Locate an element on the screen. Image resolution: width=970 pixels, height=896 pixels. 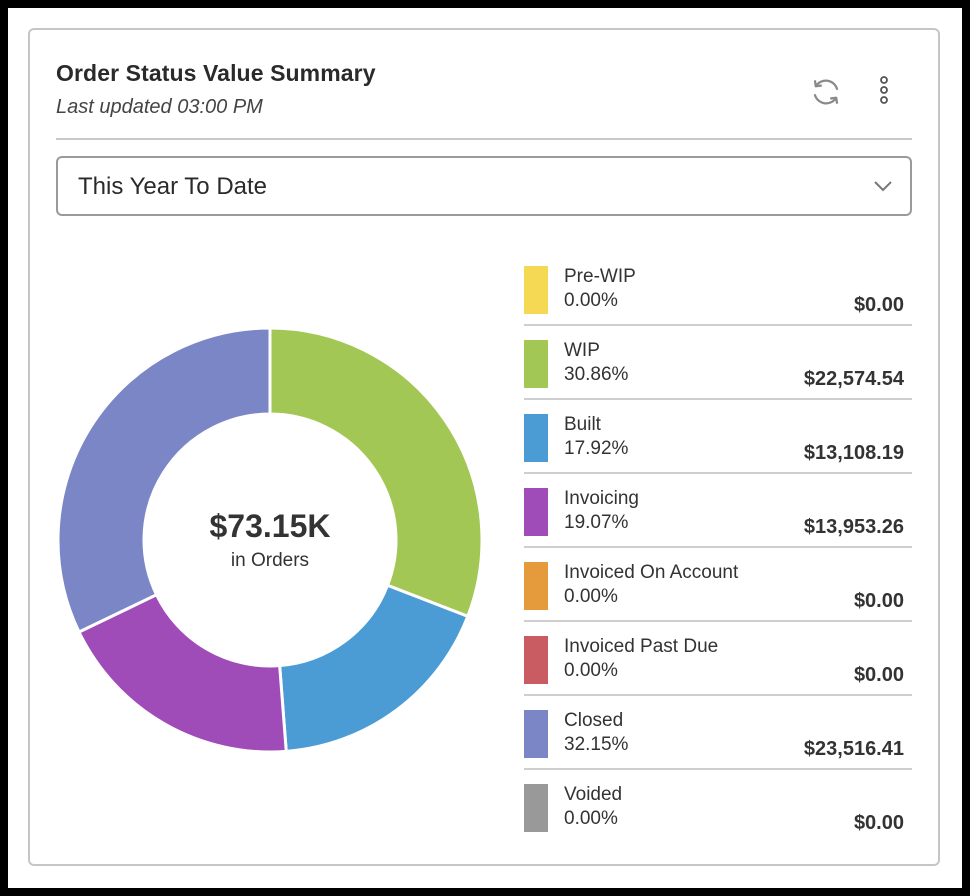
more-vertical-icon is located at coordinates (884, 90).